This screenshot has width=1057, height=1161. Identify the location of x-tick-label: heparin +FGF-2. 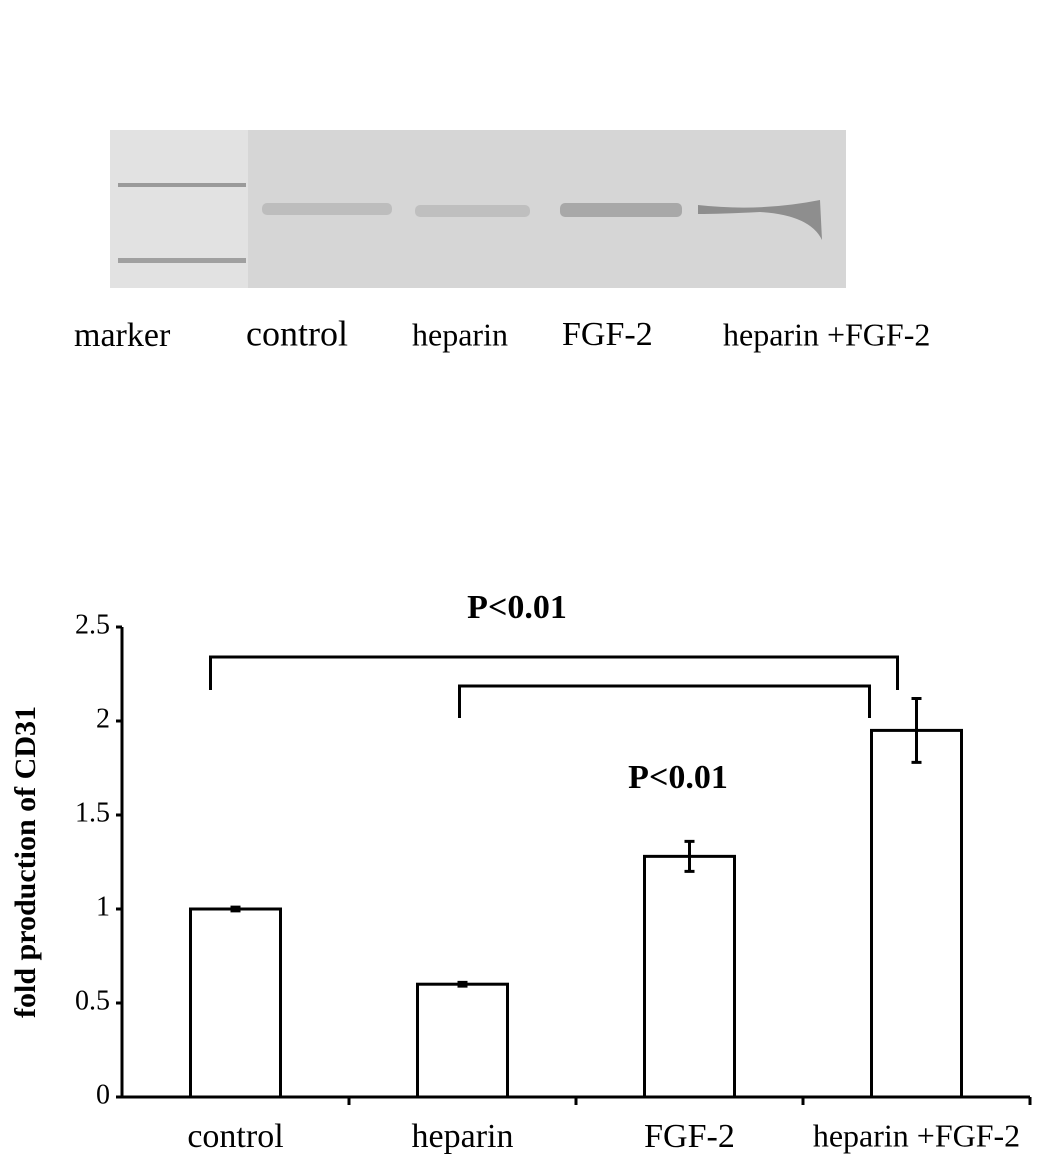
(916, 1135).